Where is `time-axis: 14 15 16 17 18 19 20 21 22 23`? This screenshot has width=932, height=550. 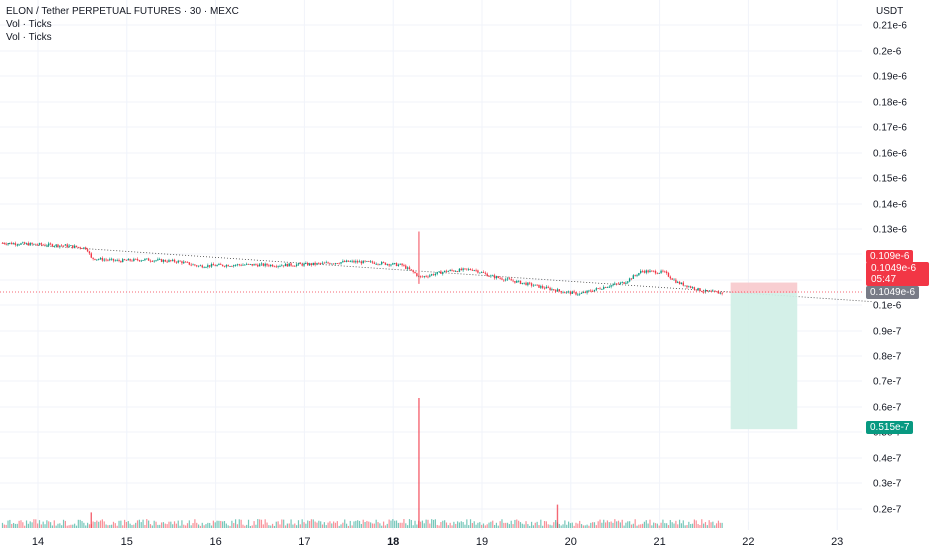 time-axis: 14 15 16 17 18 19 20 21 22 23 is located at coordinates (437, 542).